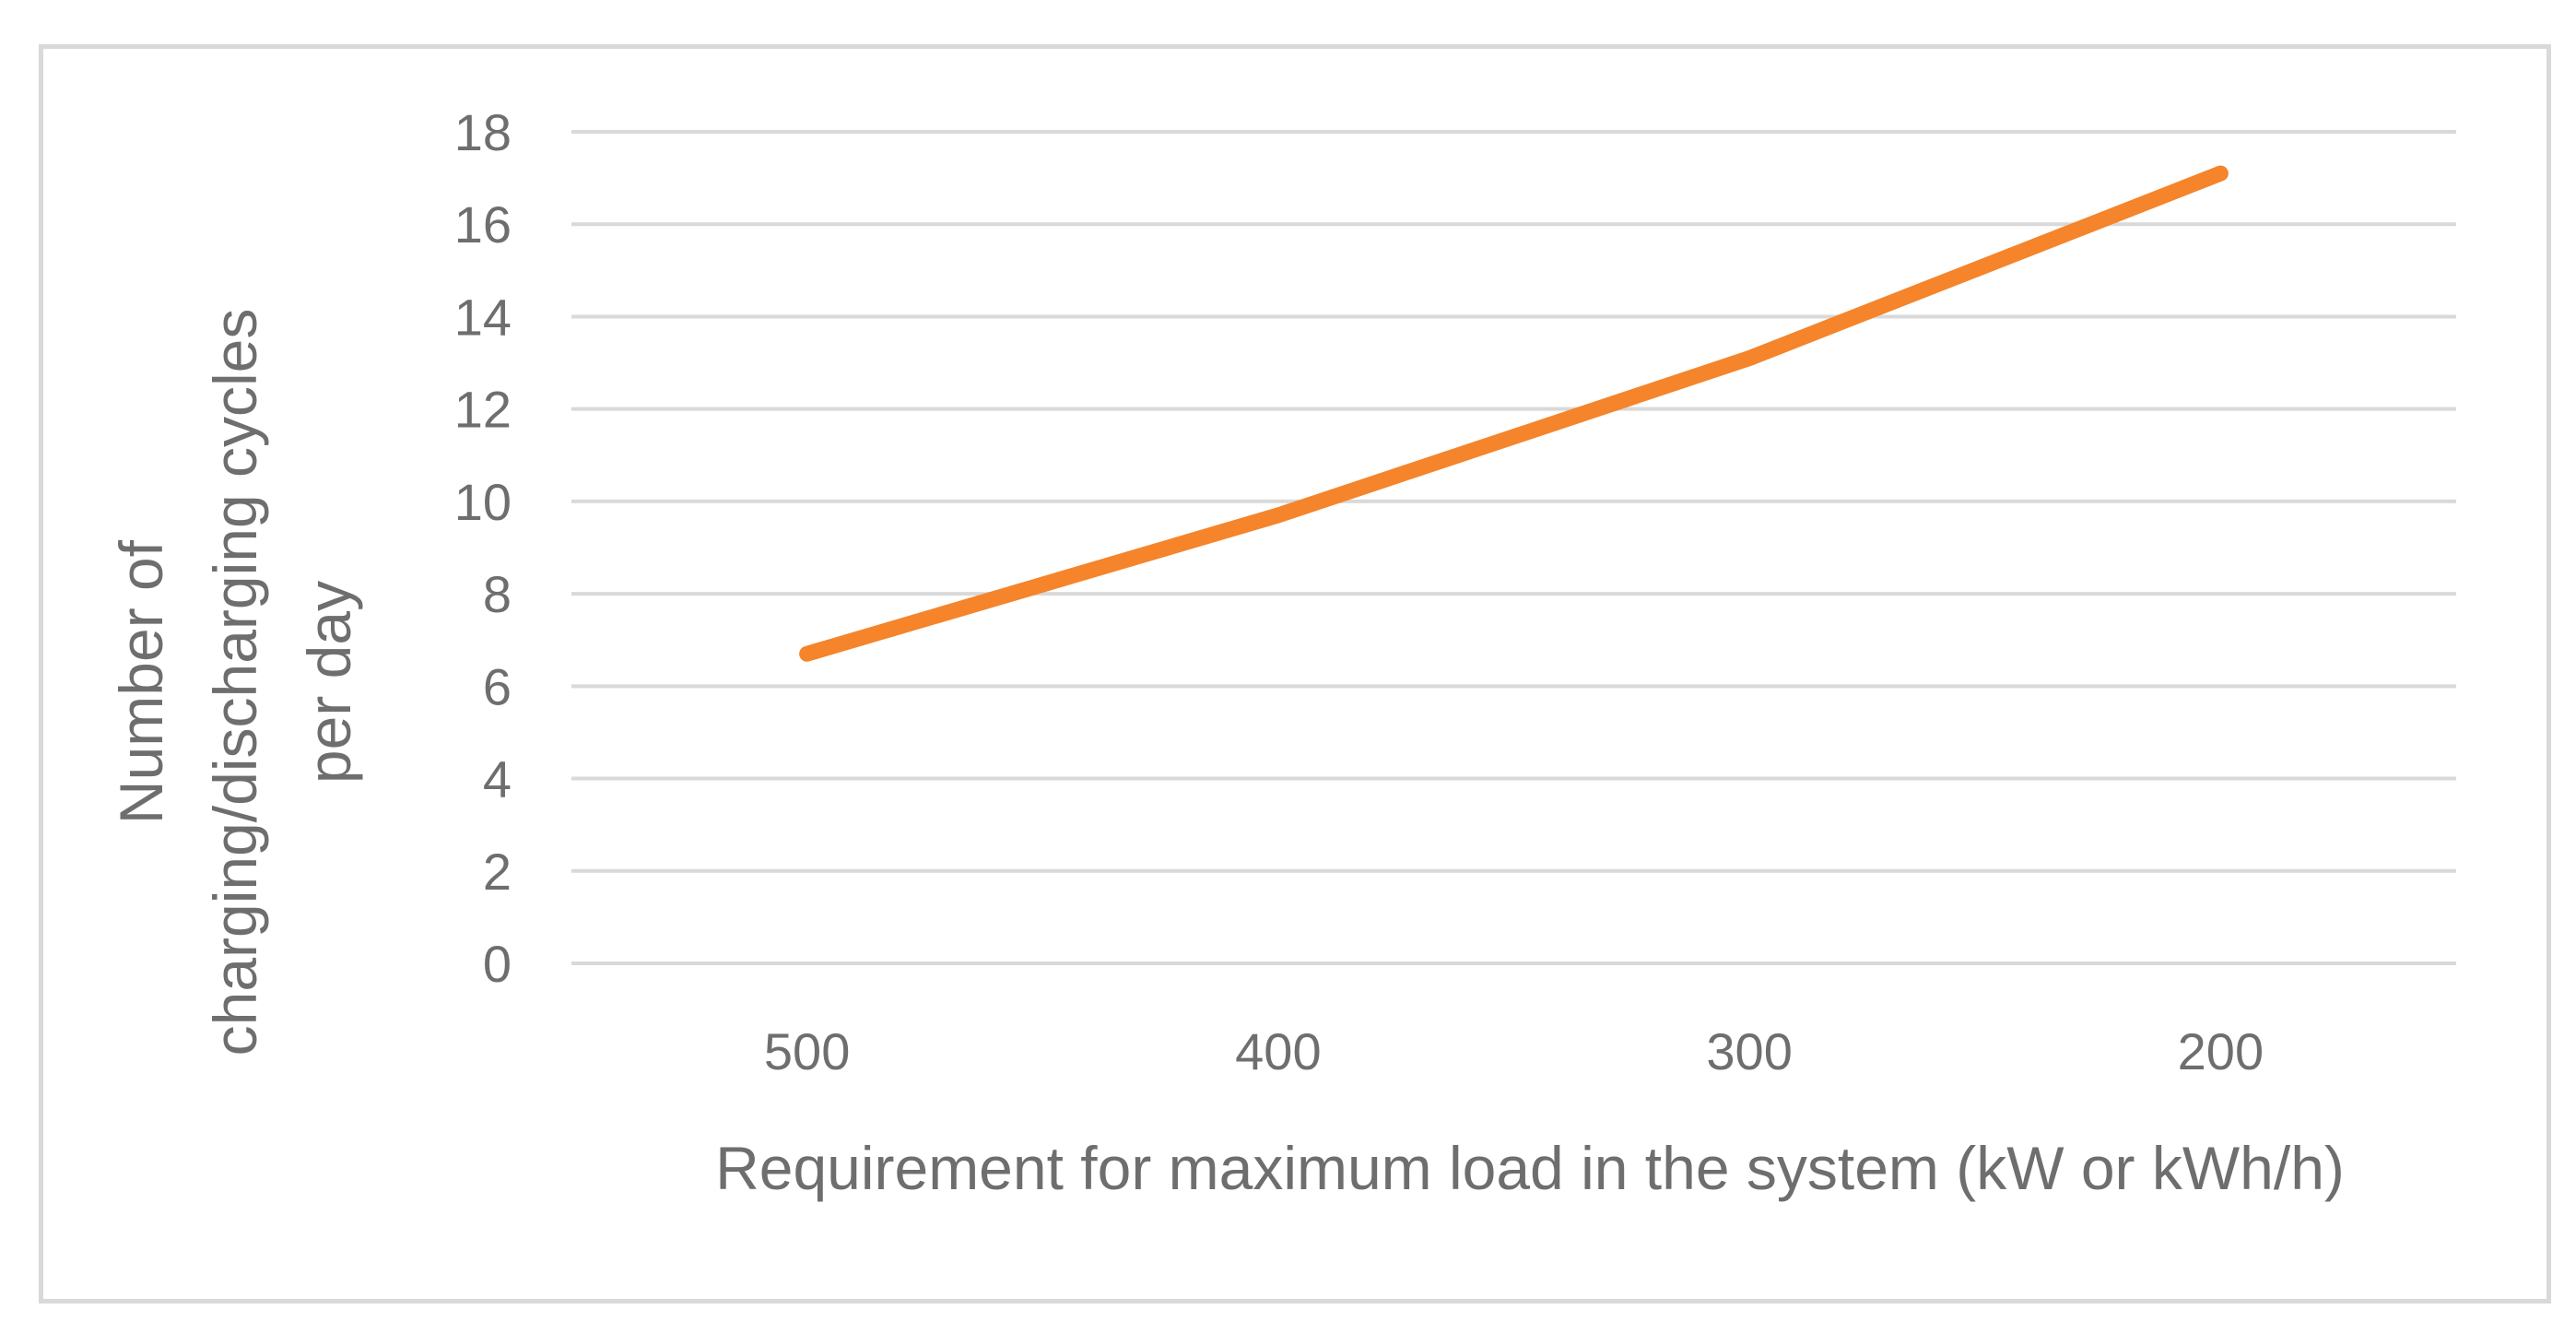 Image resolution: width=2576 pixels, height=1333 pixels. What do you see at coordinates (498, 779) in the screenshot?
I see `y-tick-label-4: 4` at bounding box center [498, 779].